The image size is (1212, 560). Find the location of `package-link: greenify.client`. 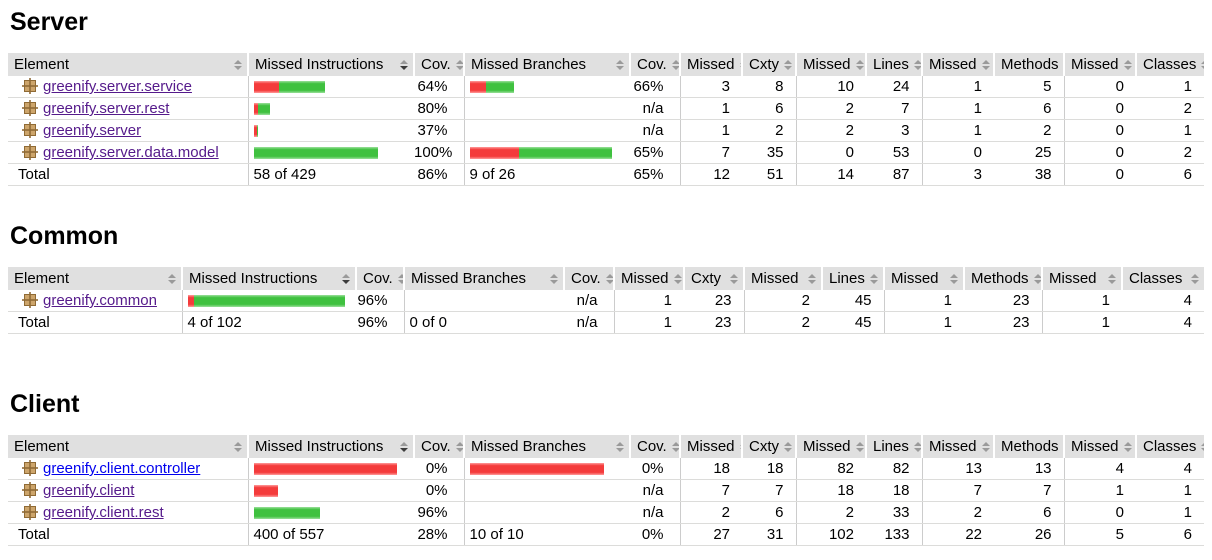

package-link: greenify.client is located at coordinates (89, 490).